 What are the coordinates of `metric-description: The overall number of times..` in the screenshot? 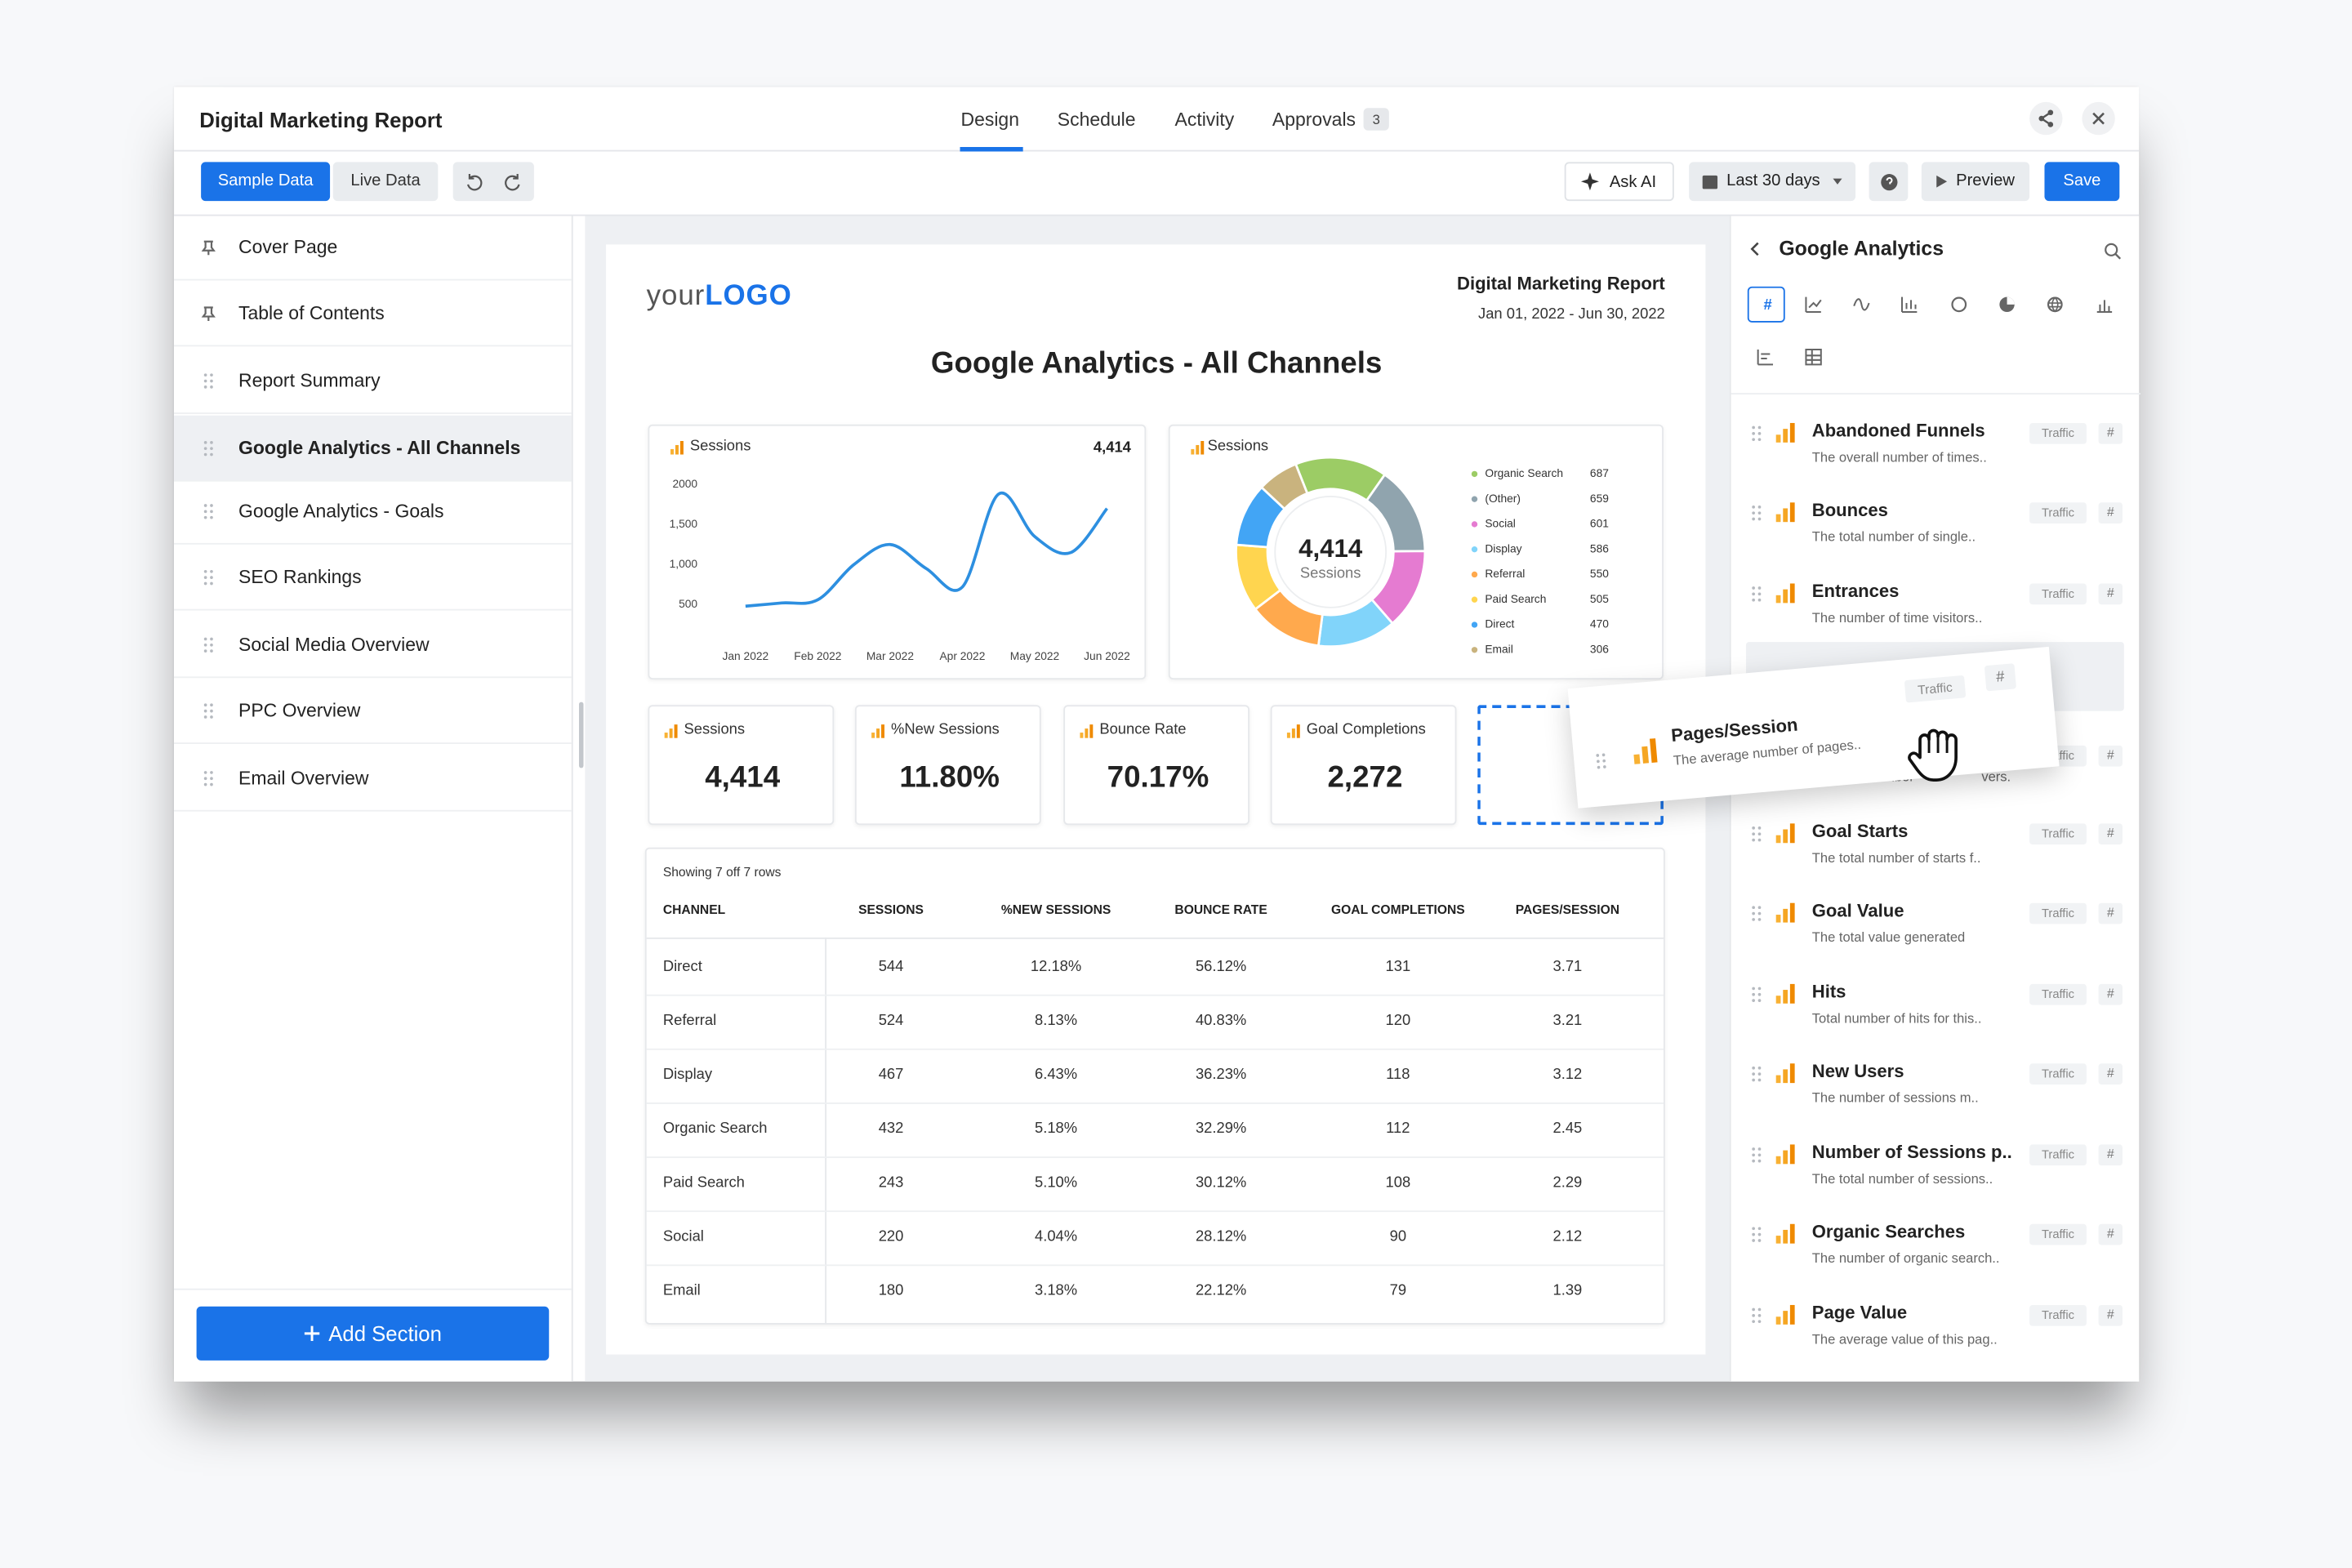 It's located at (1899, 458).